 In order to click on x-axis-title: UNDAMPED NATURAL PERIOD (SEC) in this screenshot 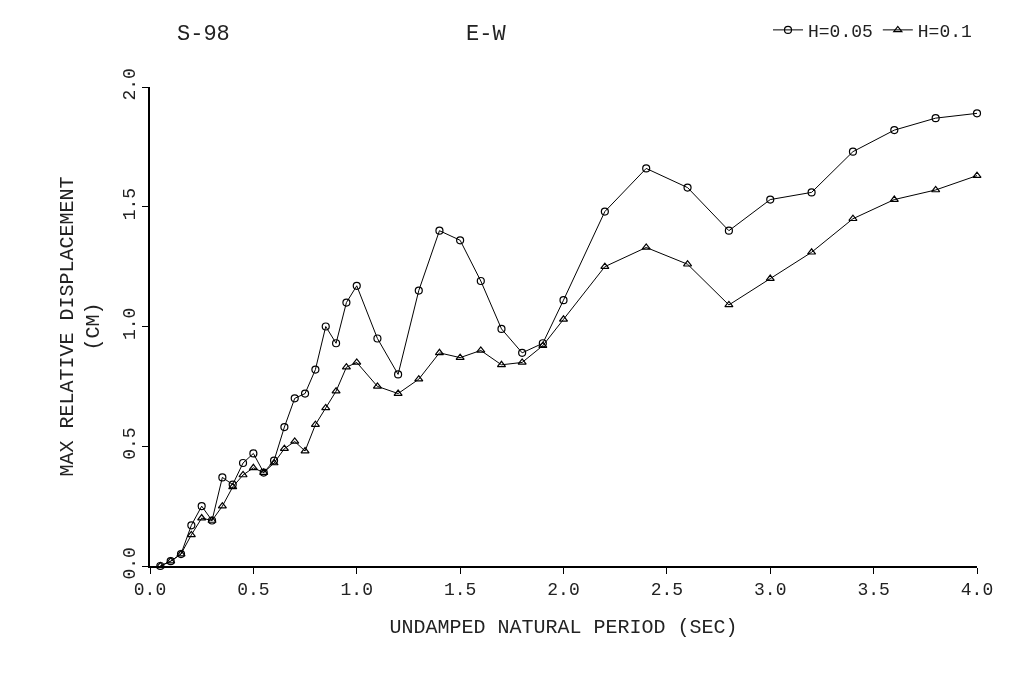, I will do `click(563, 628)`.